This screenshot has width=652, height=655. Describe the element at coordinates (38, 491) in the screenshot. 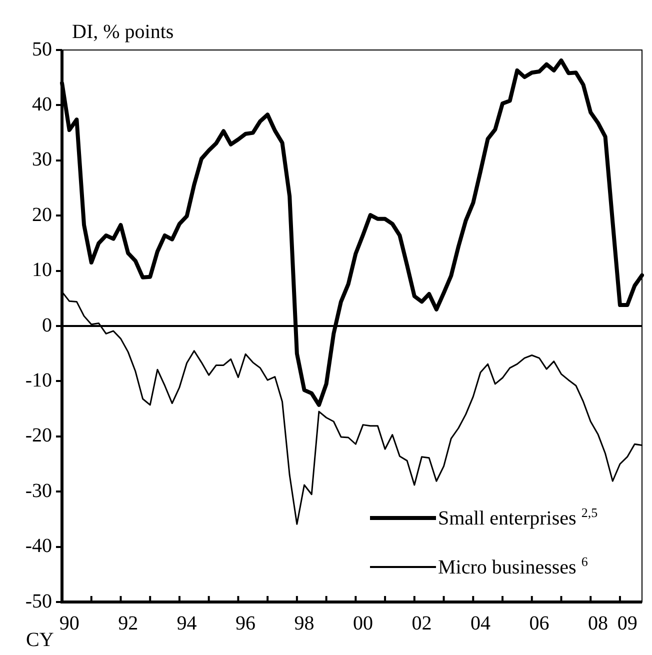

I see `y-tick-label: -30` at that location.